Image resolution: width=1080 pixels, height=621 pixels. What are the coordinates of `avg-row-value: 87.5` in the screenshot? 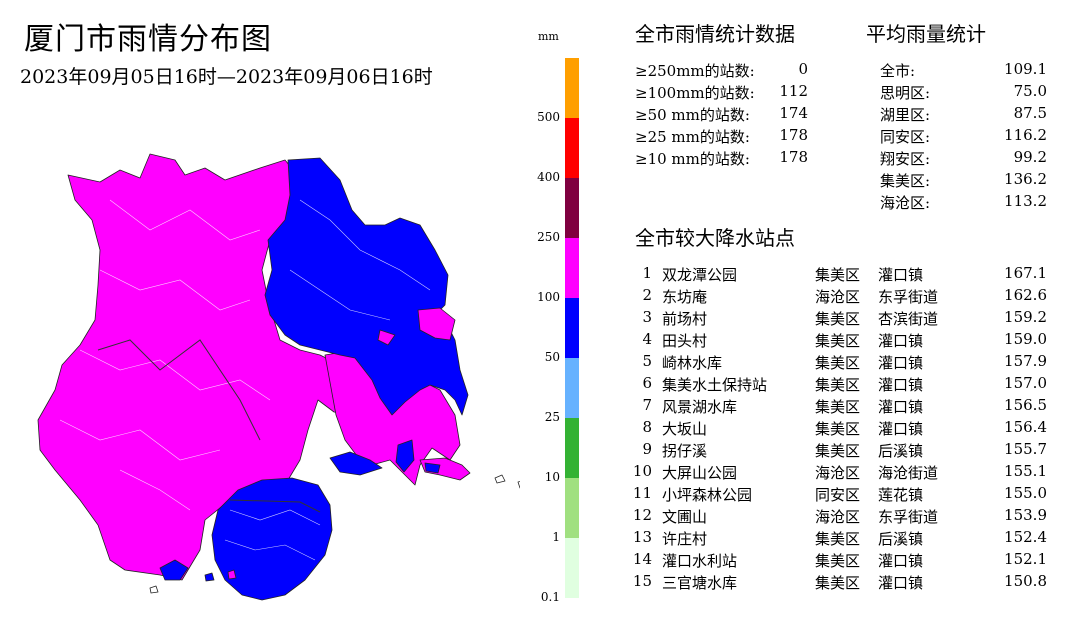 It's located at (1030, 113).